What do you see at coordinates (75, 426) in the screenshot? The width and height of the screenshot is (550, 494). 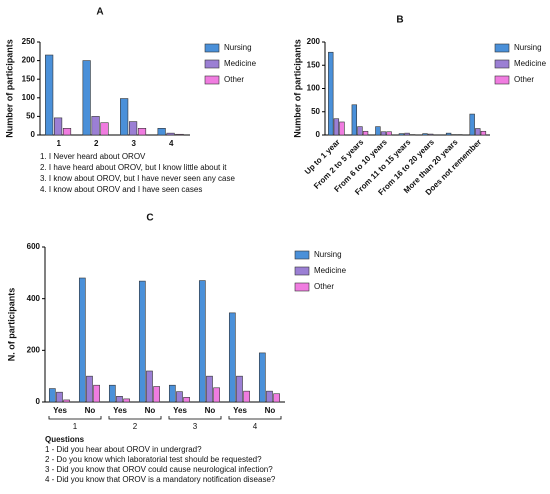 I see `group-label: 1` at bounding box center [75, 426].